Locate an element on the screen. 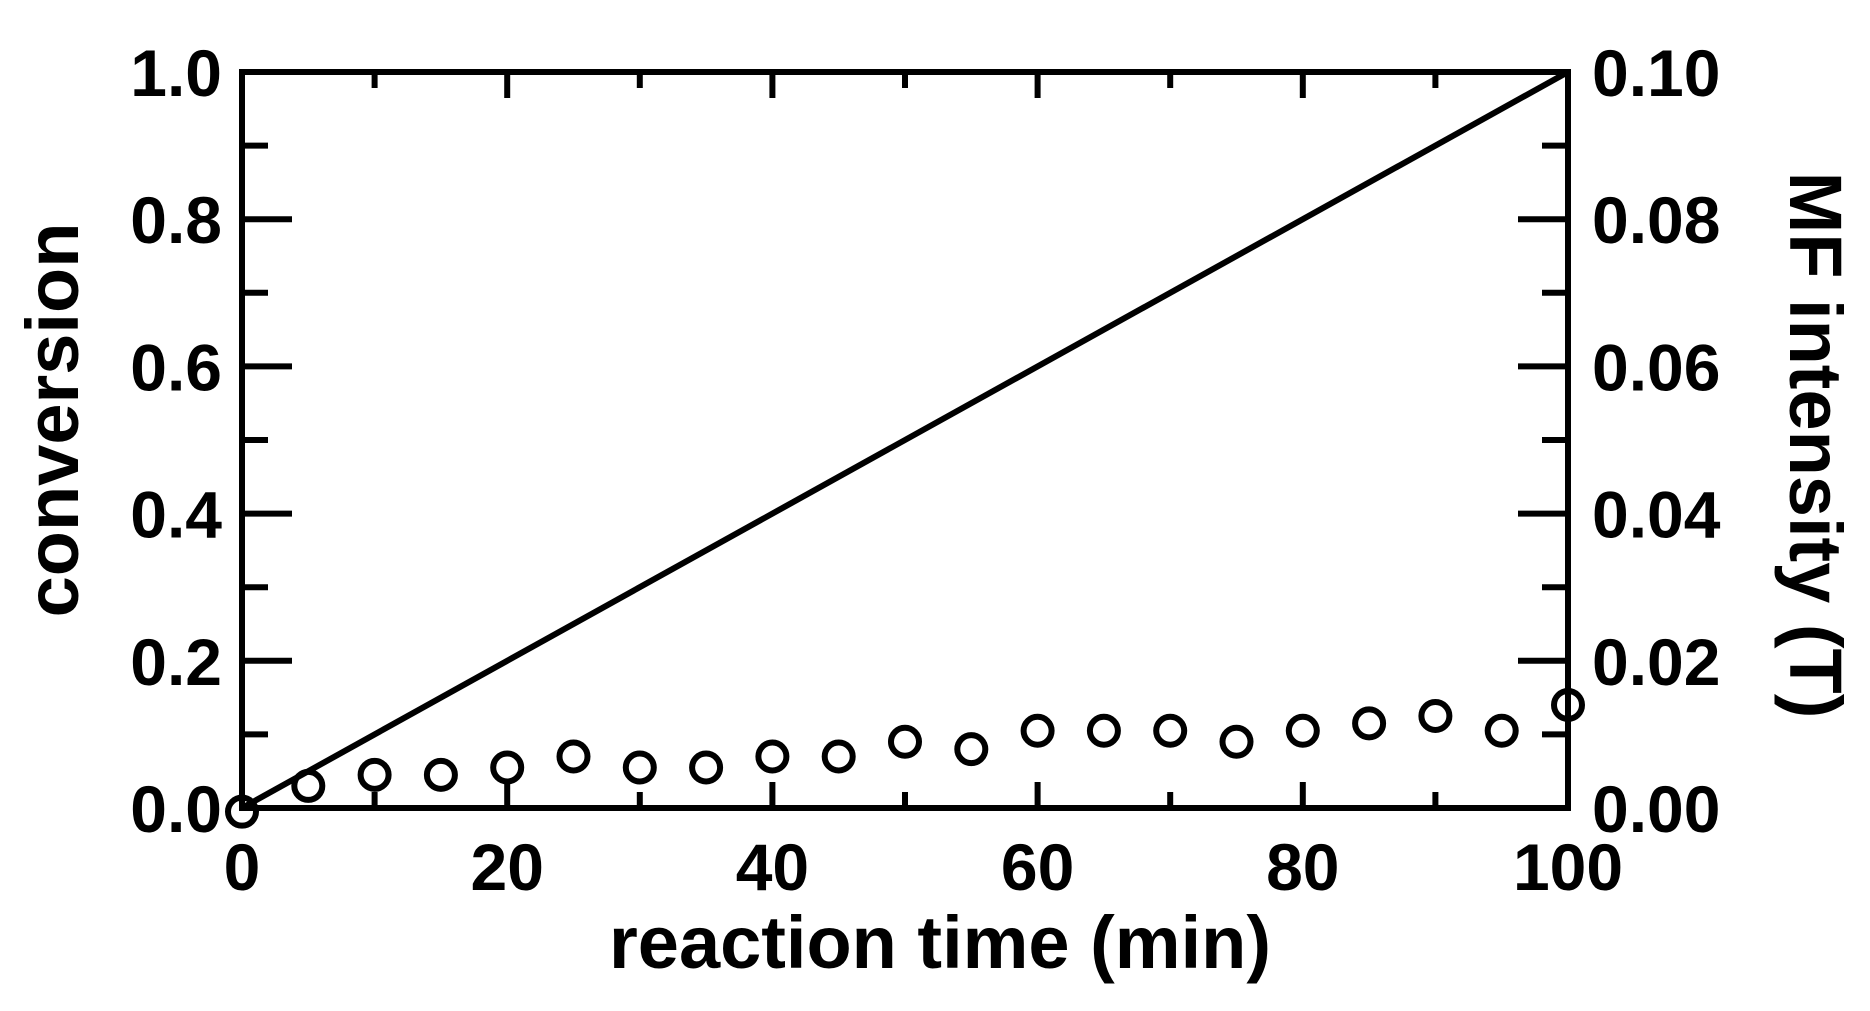 This screenshot has width=1870, height=1011. x-tick-label: 0 is located at coordinates (242, 867).